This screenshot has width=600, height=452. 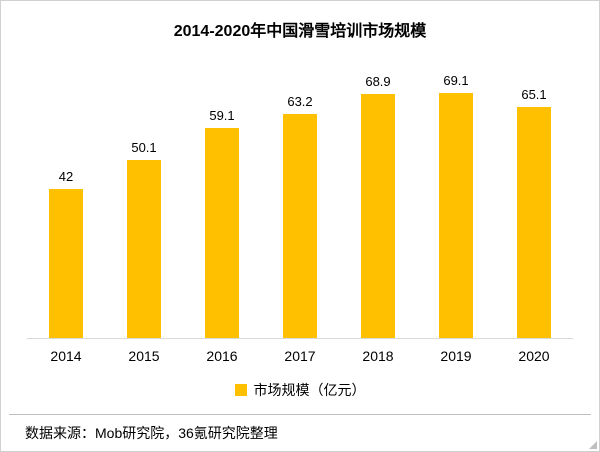 I want to click on bar-value-label: 65.1, so click(x=534, y=94).